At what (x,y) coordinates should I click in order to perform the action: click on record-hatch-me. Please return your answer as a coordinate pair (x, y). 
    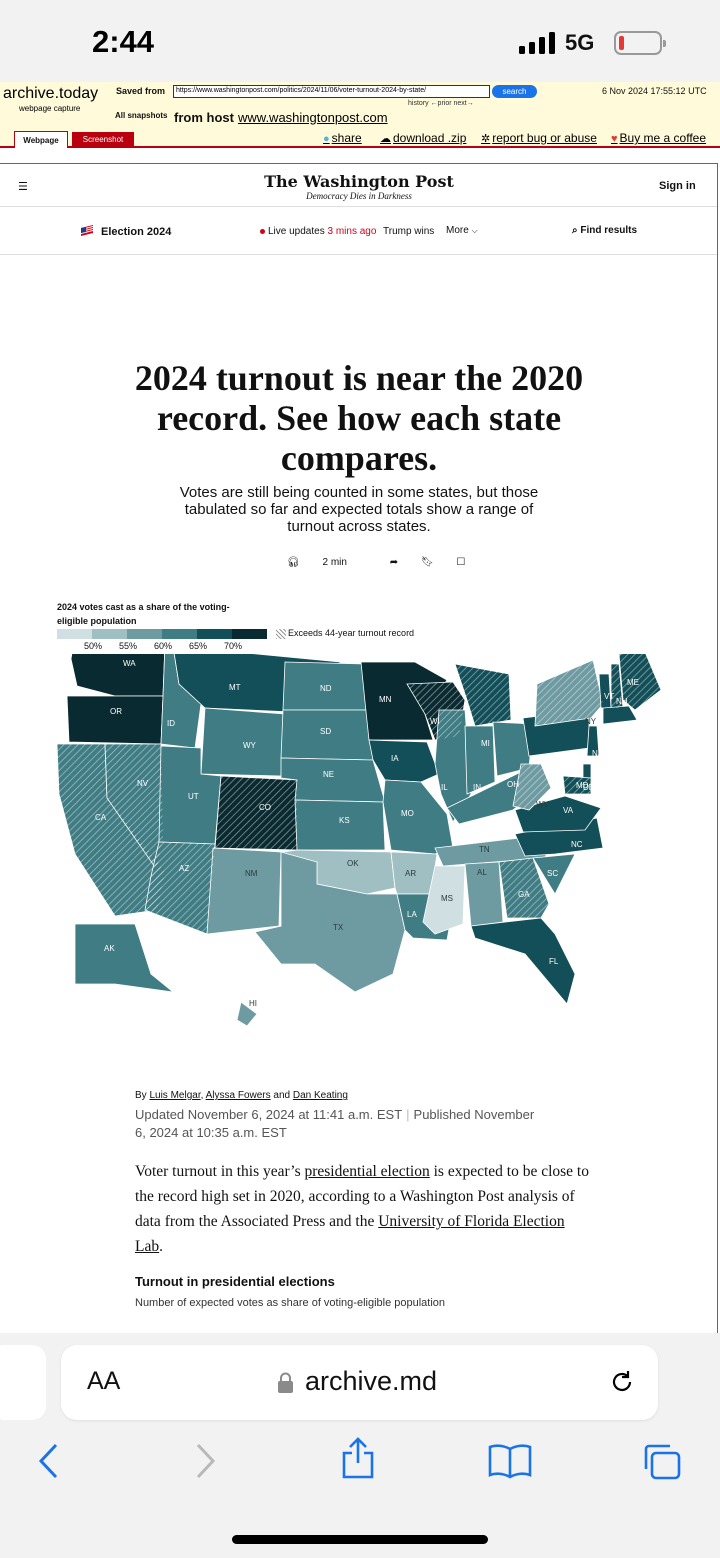
    Looking at the image, I should click on (640, 682).